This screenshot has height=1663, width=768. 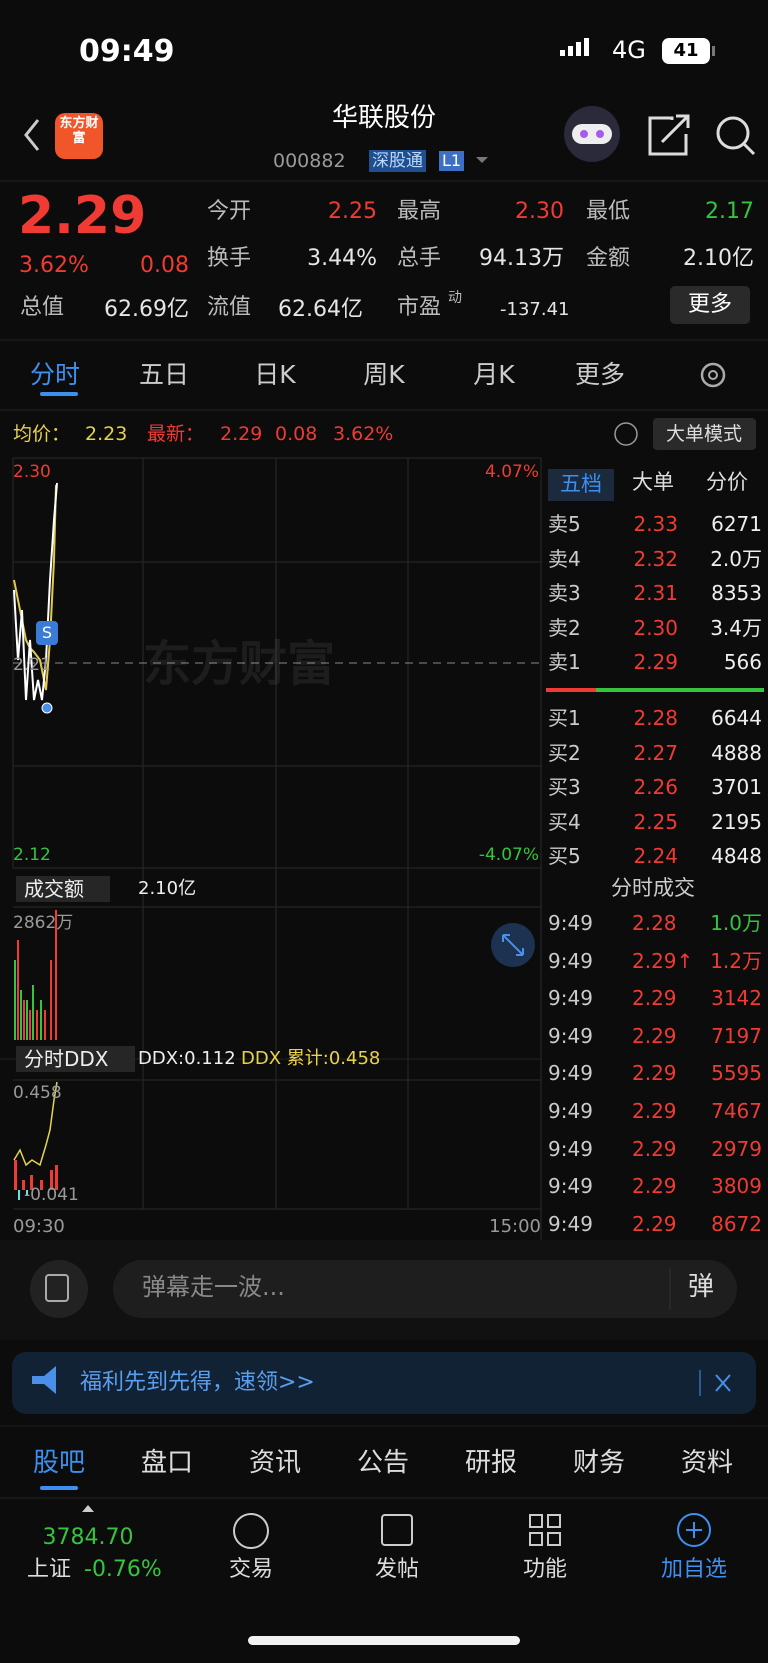 What do you see at coordinates (694, 1569) in the screenshot?
I see `nav-item: 加自选` at bounding box center [694, 1569].